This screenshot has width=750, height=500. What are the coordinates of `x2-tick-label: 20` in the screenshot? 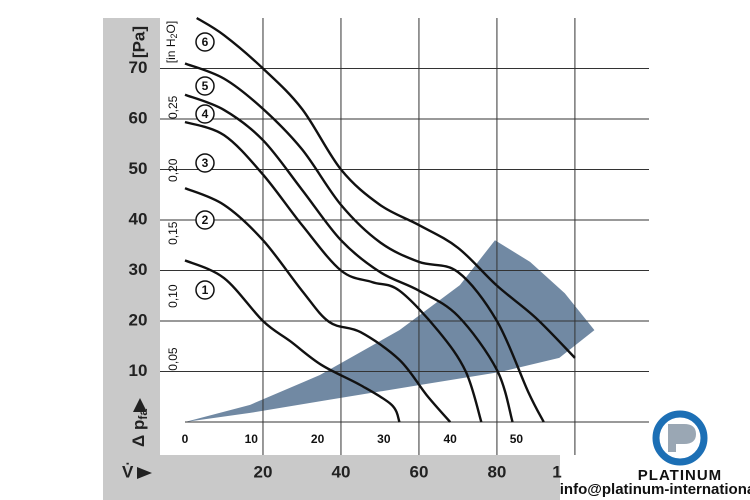 It's located at (318, 439).